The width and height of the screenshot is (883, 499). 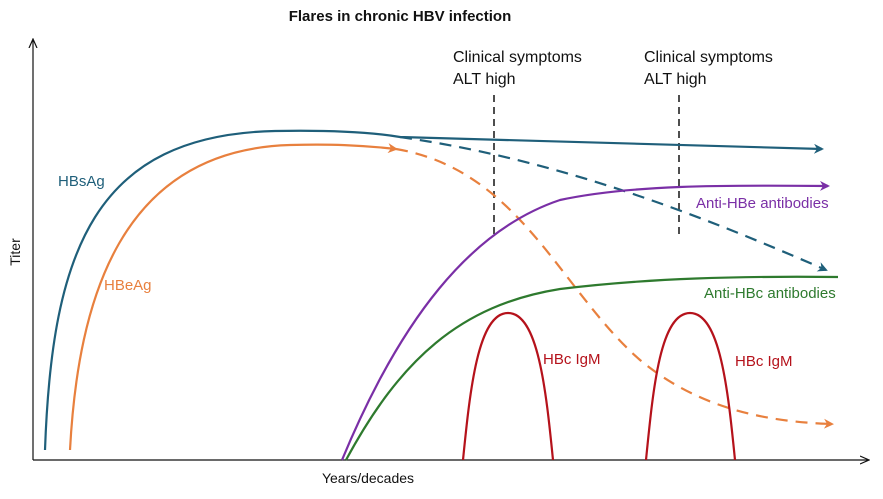 What do you see at coordinates (675, 79) in the screenshot?
I see `annotation-2-line2: ALT high` at bounding box center [675, 79].